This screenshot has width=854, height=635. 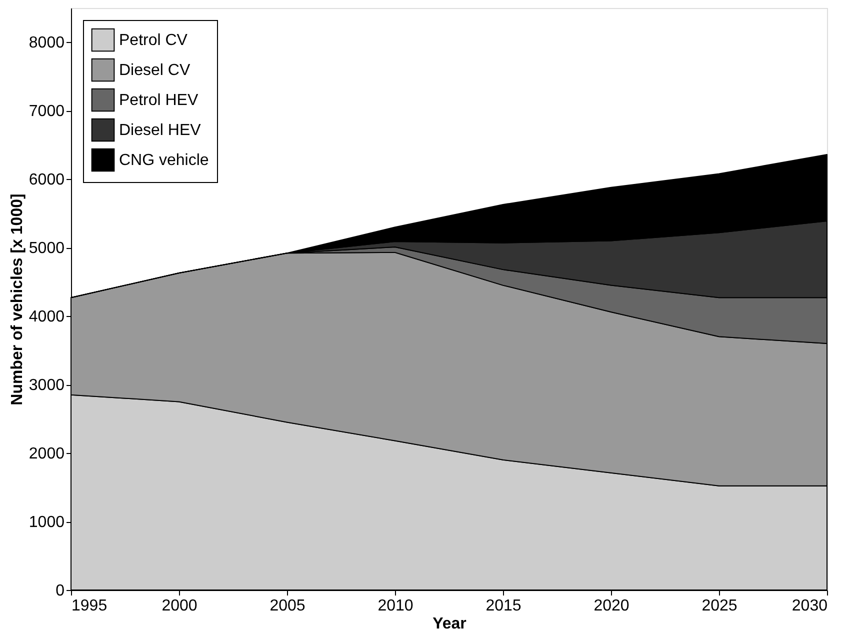 What do you see at coordinates (158, 100) in the screenshot?
I see `legend-label: Petrol HEV` at bounding box center [158, 100].